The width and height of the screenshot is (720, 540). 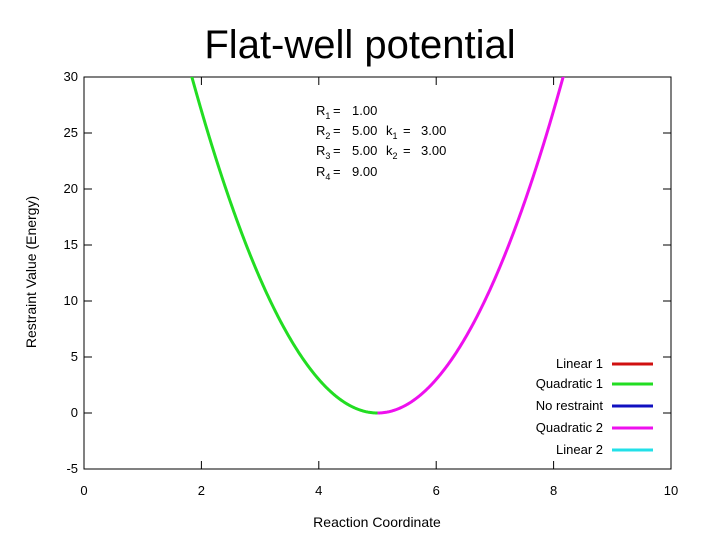 I want to click on legend-label: Quadratic 1, so click(x=569, y=383).